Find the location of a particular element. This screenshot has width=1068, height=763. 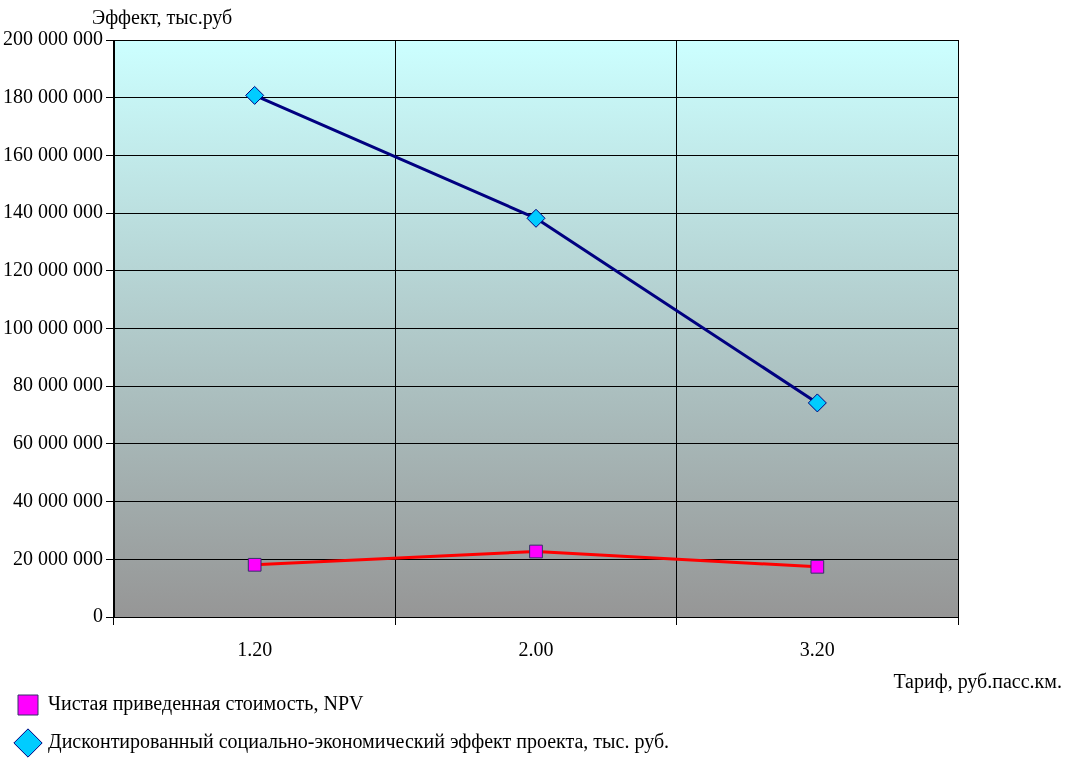

y-tick-label: 60 000 000 is located at coordinates (58, 442).